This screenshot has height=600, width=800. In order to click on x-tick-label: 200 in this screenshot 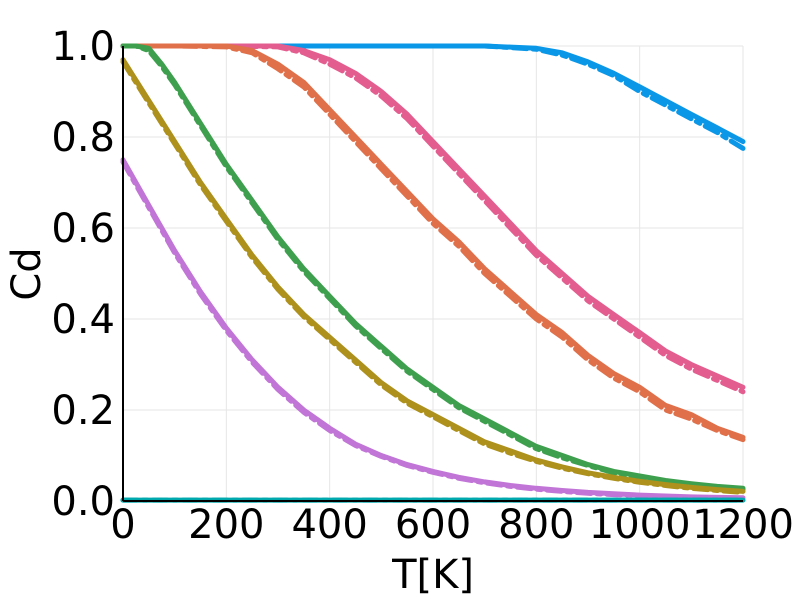, I will do `click(226, 525)`.